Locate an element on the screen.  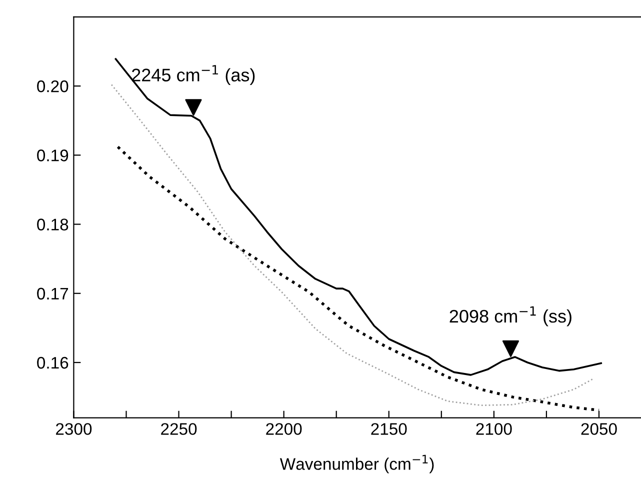
annotation: 2098 cm$^{−1}$ (ss) is located at coordinates (511, 316).